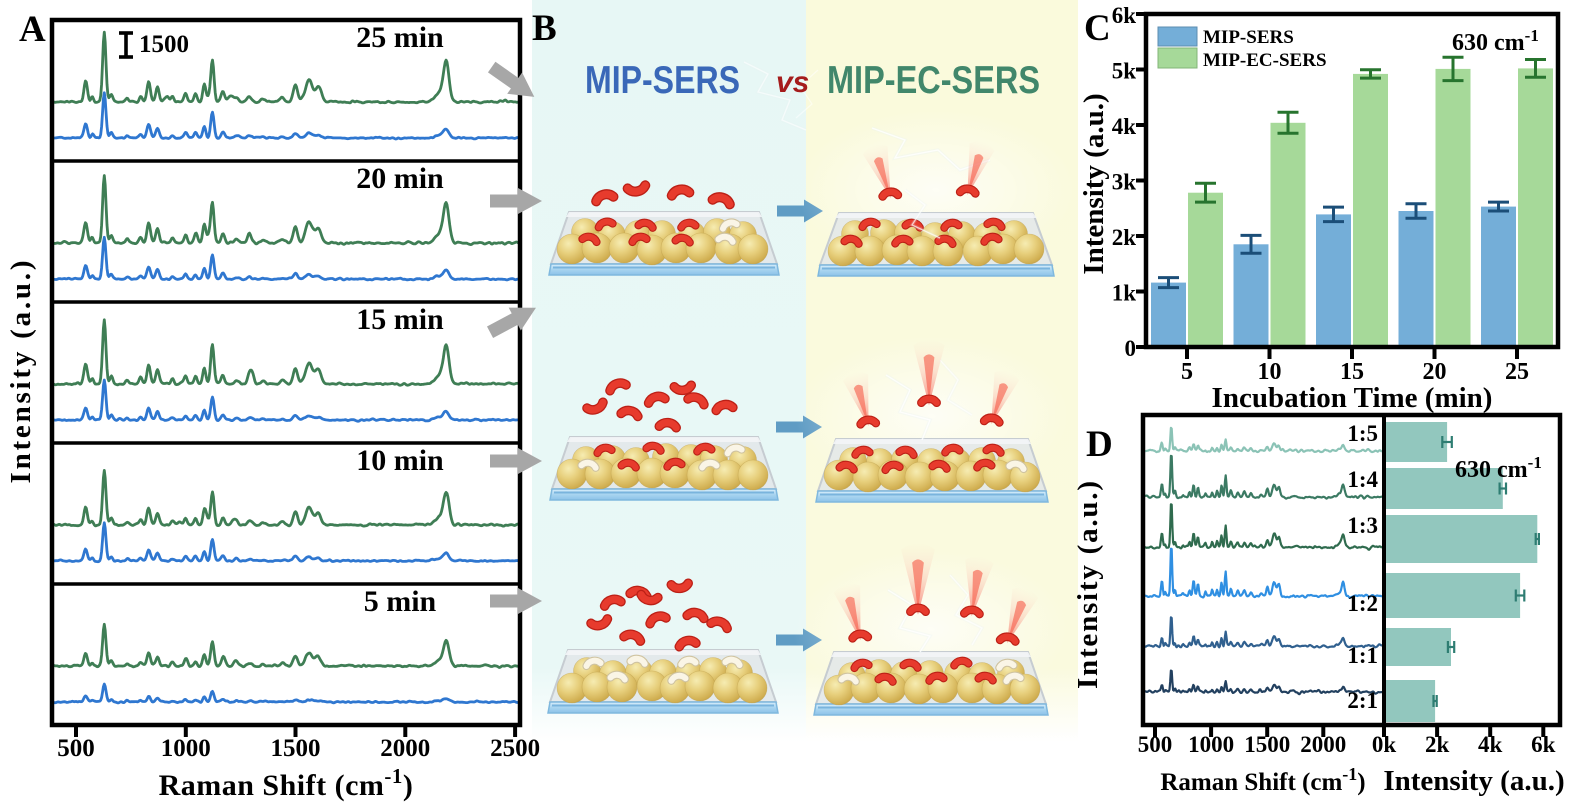 The height and width of the screenshot is (812, 1572). What do you see at coordinates (515, 748) in the screenshot?
I see `svg-text: 2500` at bounding box center [515, 748].